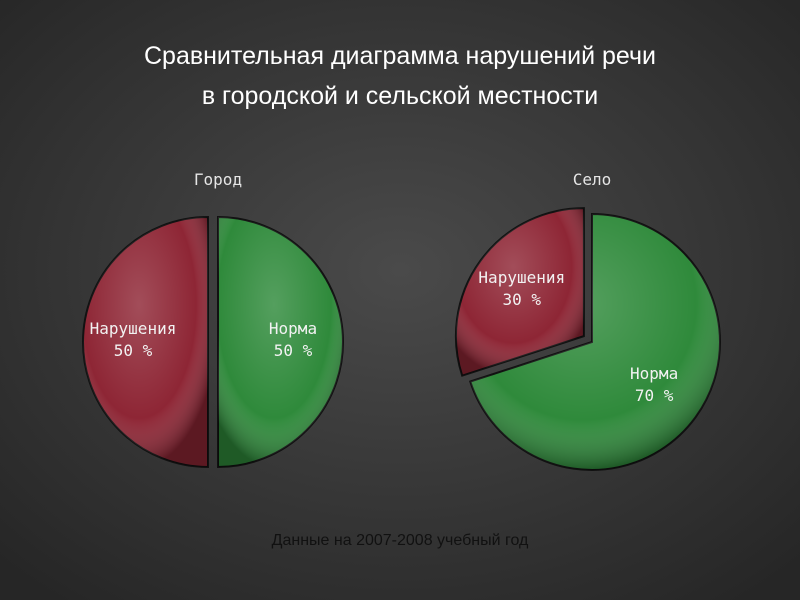  I want to click on pie-title: Город, so click(218, 179).